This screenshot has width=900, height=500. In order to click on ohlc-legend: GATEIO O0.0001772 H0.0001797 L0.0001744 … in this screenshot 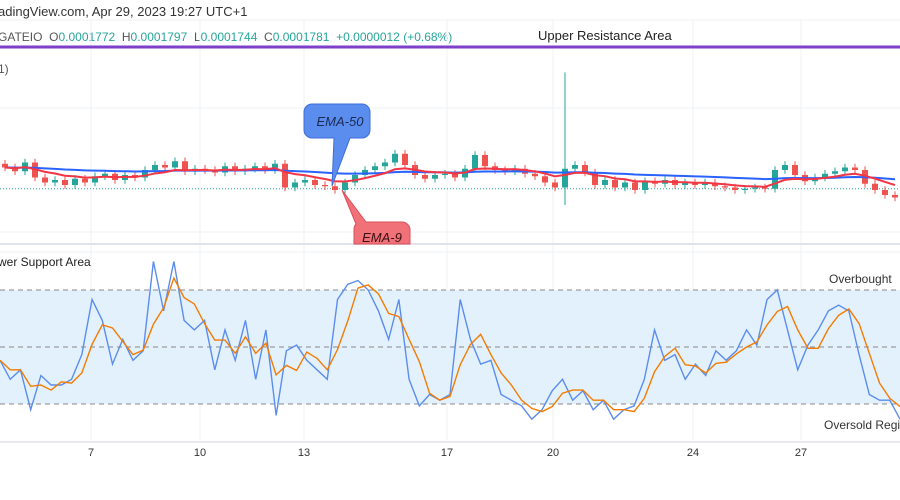, I will do `click(226, 37)`.